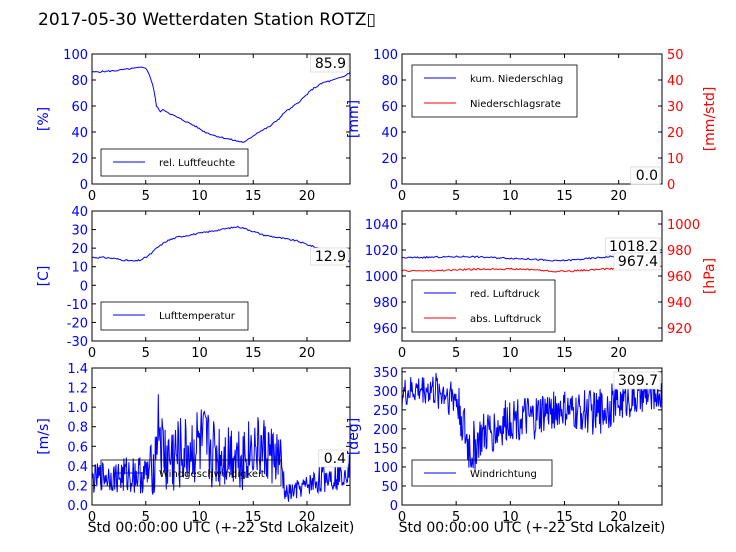  I want to click on y2-tick-label-precipitation-3: 30, so click(675, 107).